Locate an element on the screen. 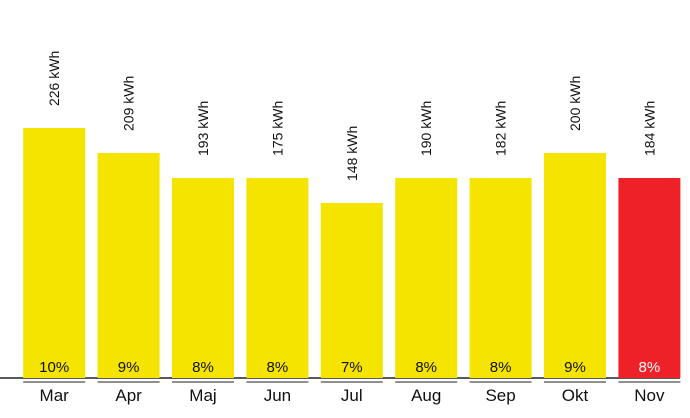 The image size is (690, 418). energy-label: 175 kWh is located at coordinates (277, 128).